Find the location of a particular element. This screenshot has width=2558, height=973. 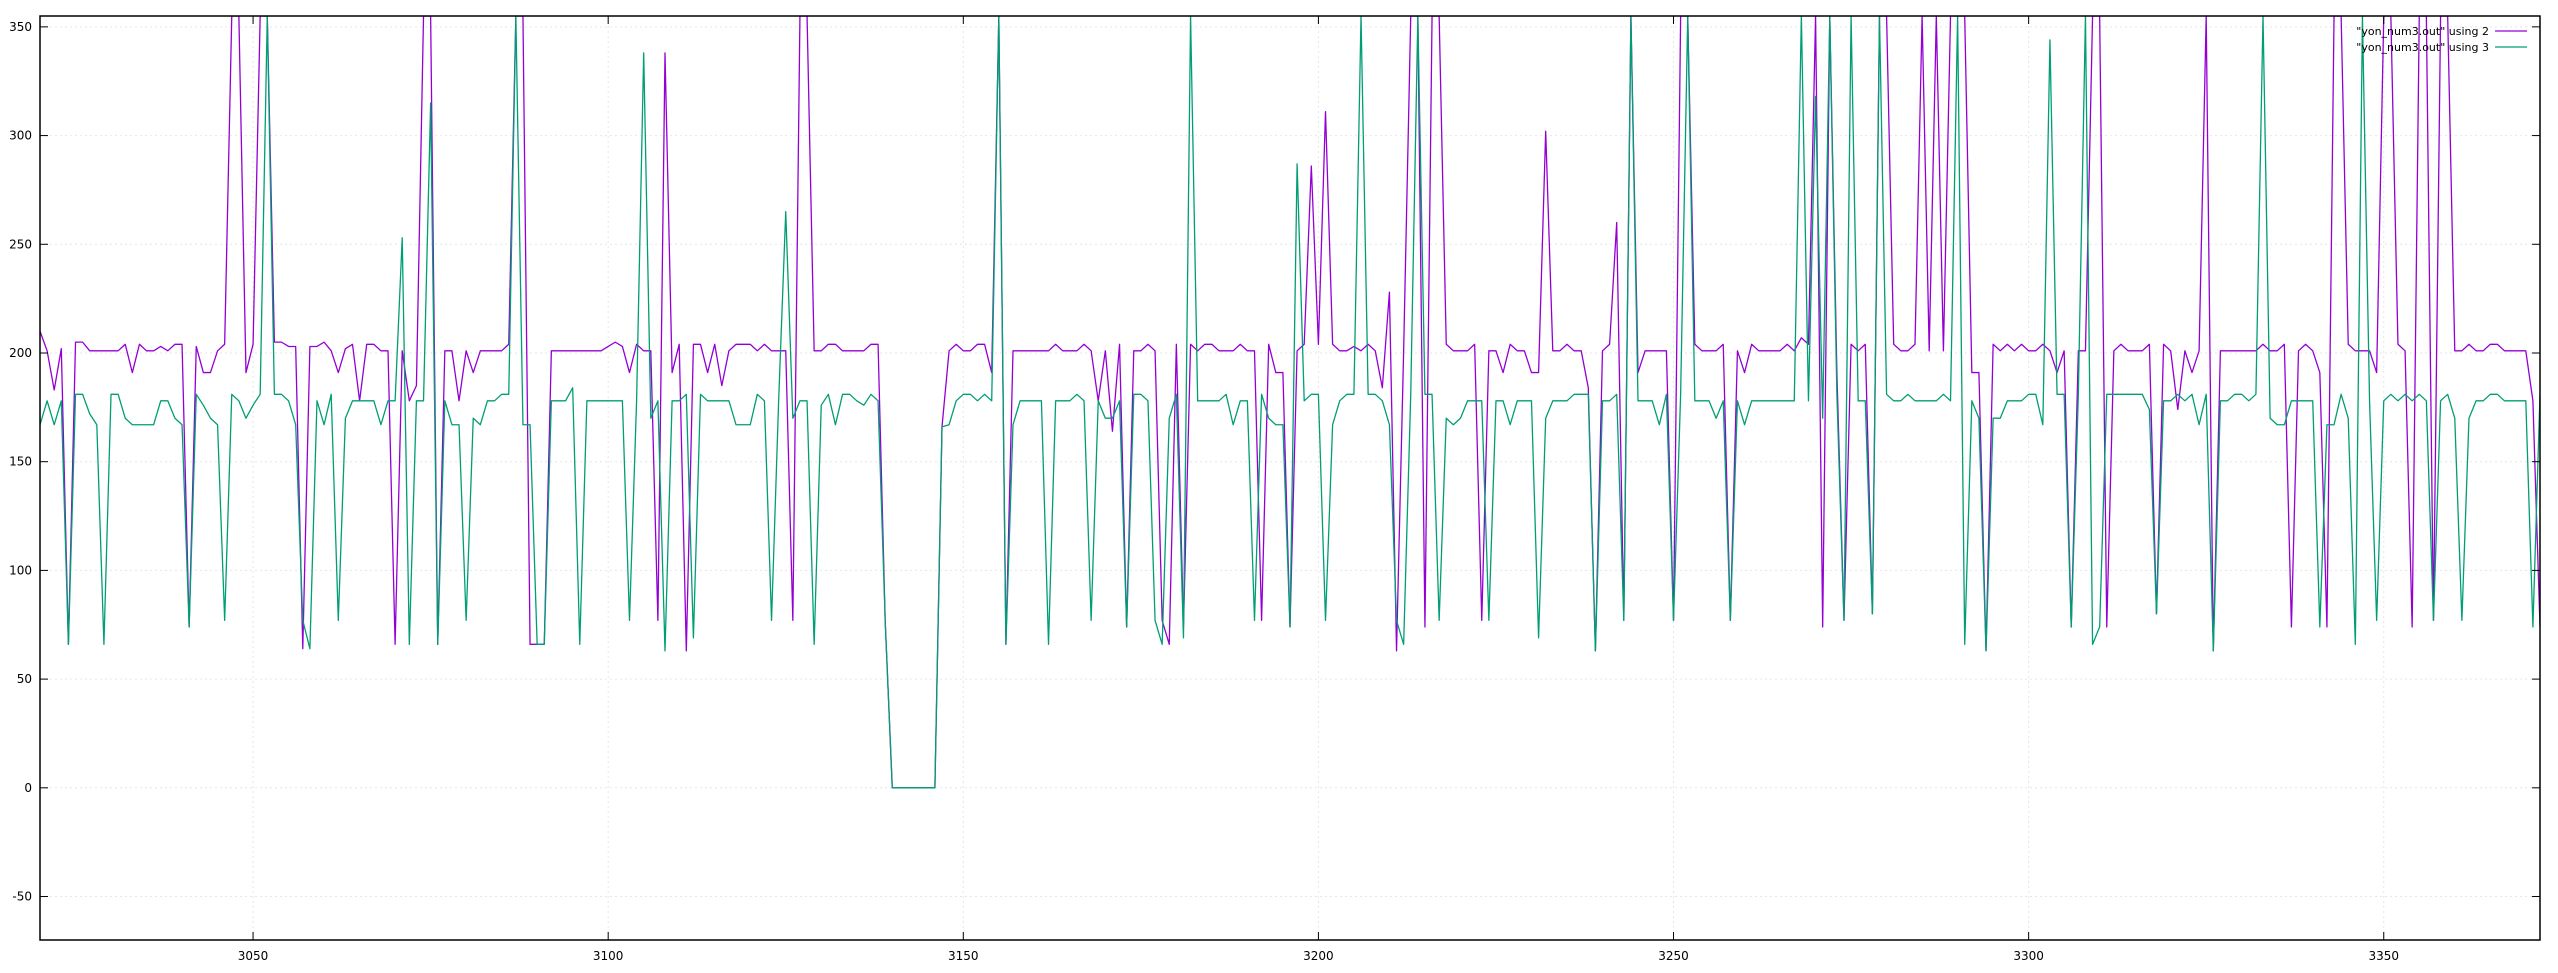

y-tick-label: 0 is located at coordinates (28, 788).